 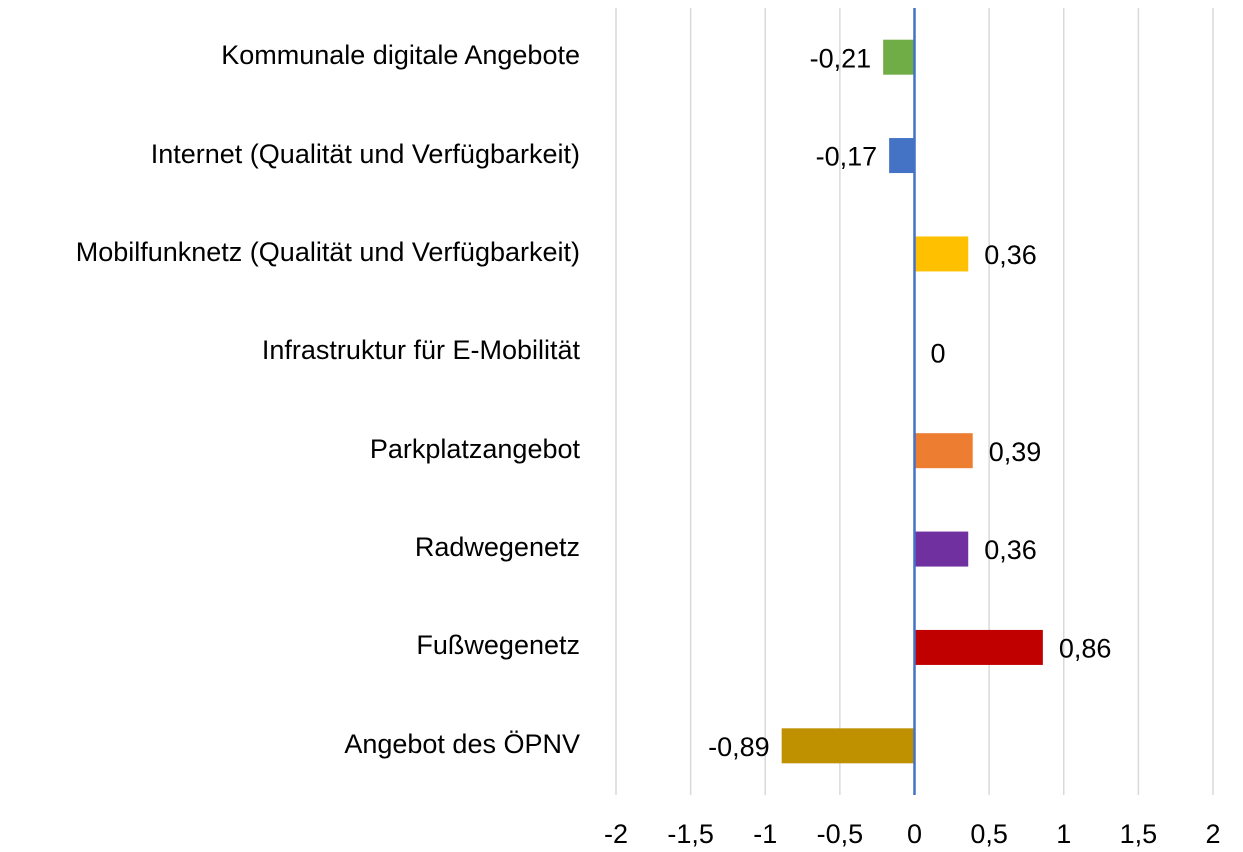 I want to click on value-label: -0,89, so click(x=739, y=747).